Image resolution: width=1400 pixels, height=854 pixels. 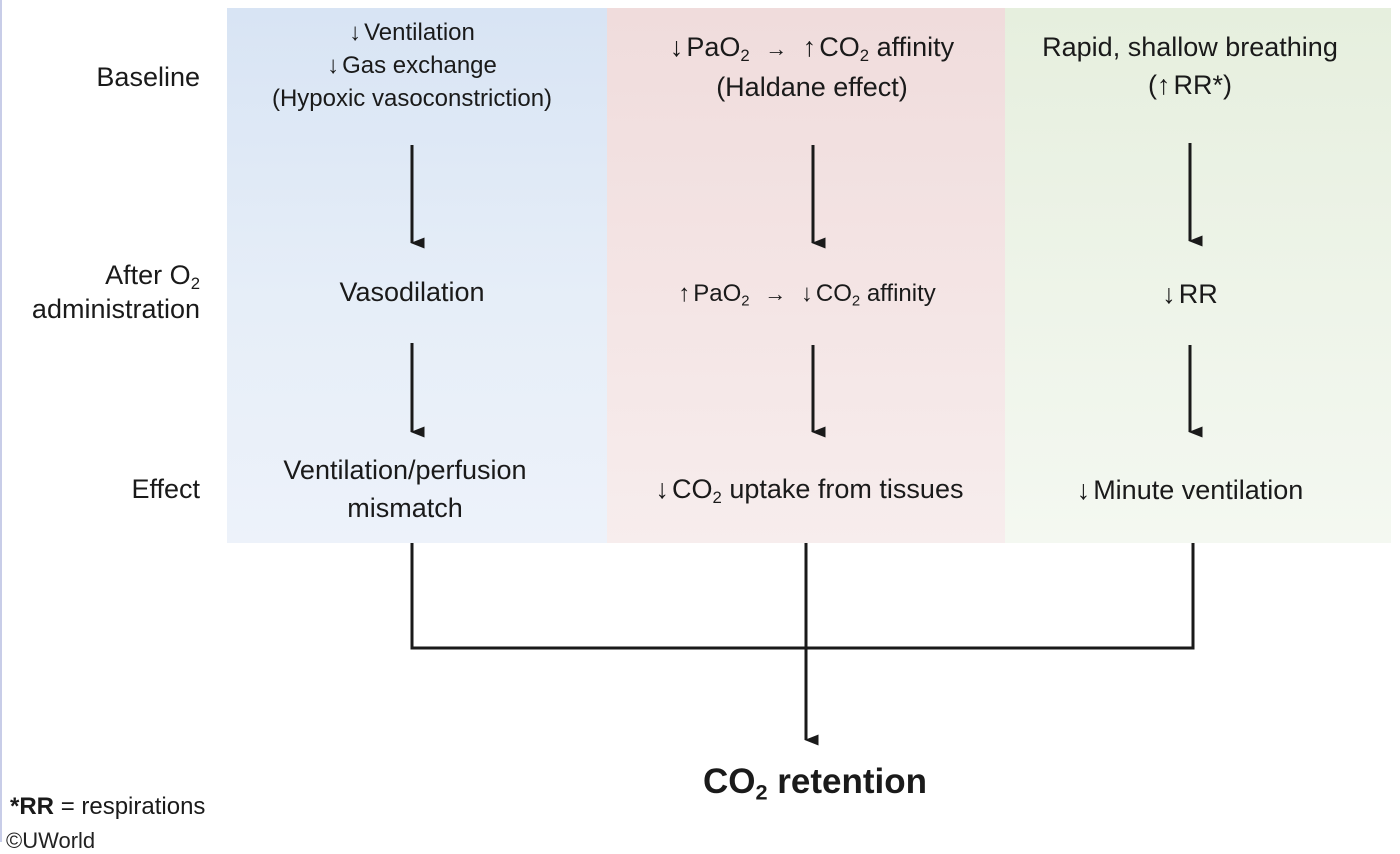 What do you see at coordinates (1000, 596) in the screenshot?
I see `breathing-connector` at bounding box center [1000, 596].